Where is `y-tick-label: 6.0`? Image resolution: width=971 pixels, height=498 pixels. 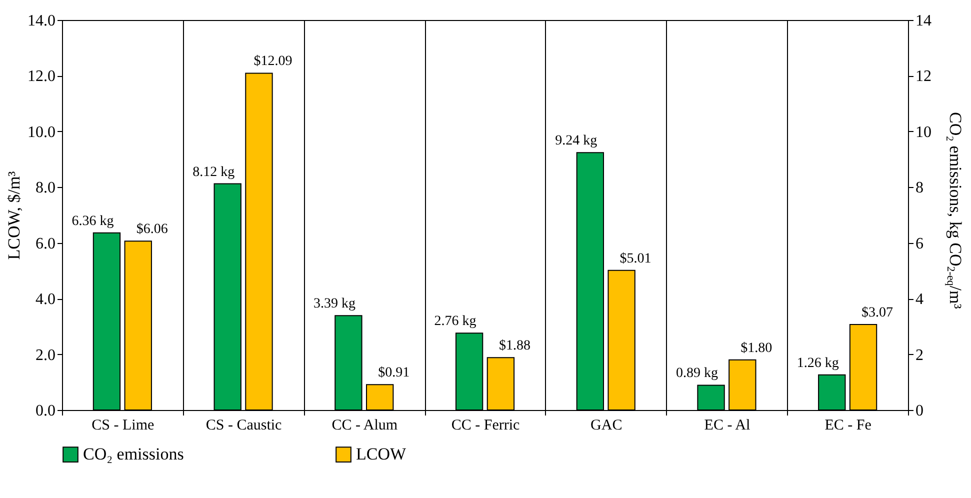 y-tick-label: 6.0 is located at coordinates (46, 243).